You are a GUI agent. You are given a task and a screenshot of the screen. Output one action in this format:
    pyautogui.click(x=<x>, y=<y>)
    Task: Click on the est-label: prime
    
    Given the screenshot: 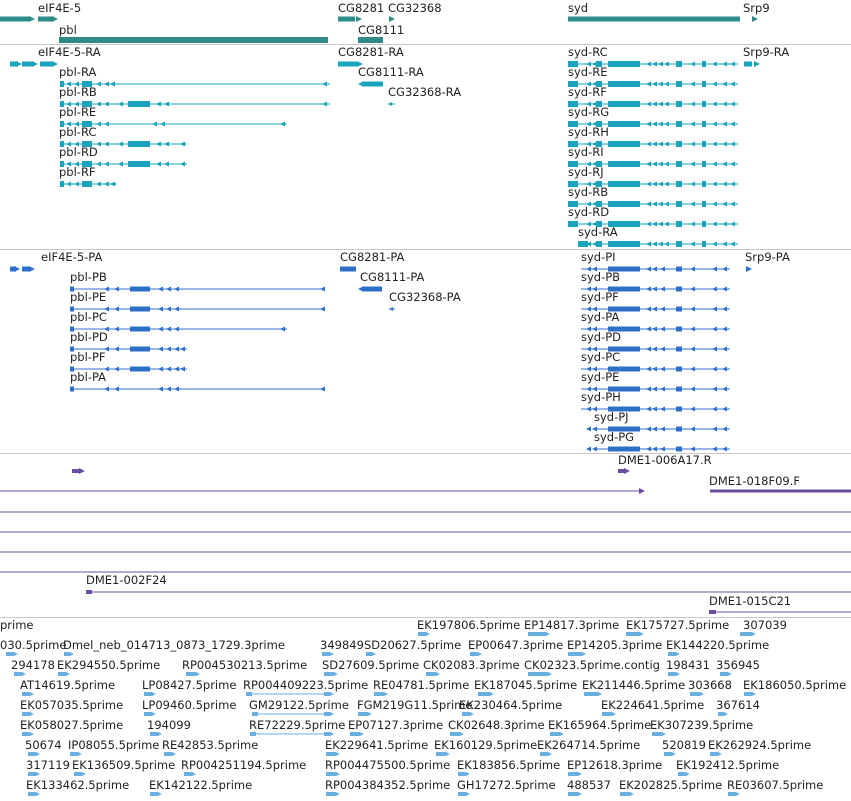 What is the action you would take?
    pyautogui.click(x=17, y=625)
    